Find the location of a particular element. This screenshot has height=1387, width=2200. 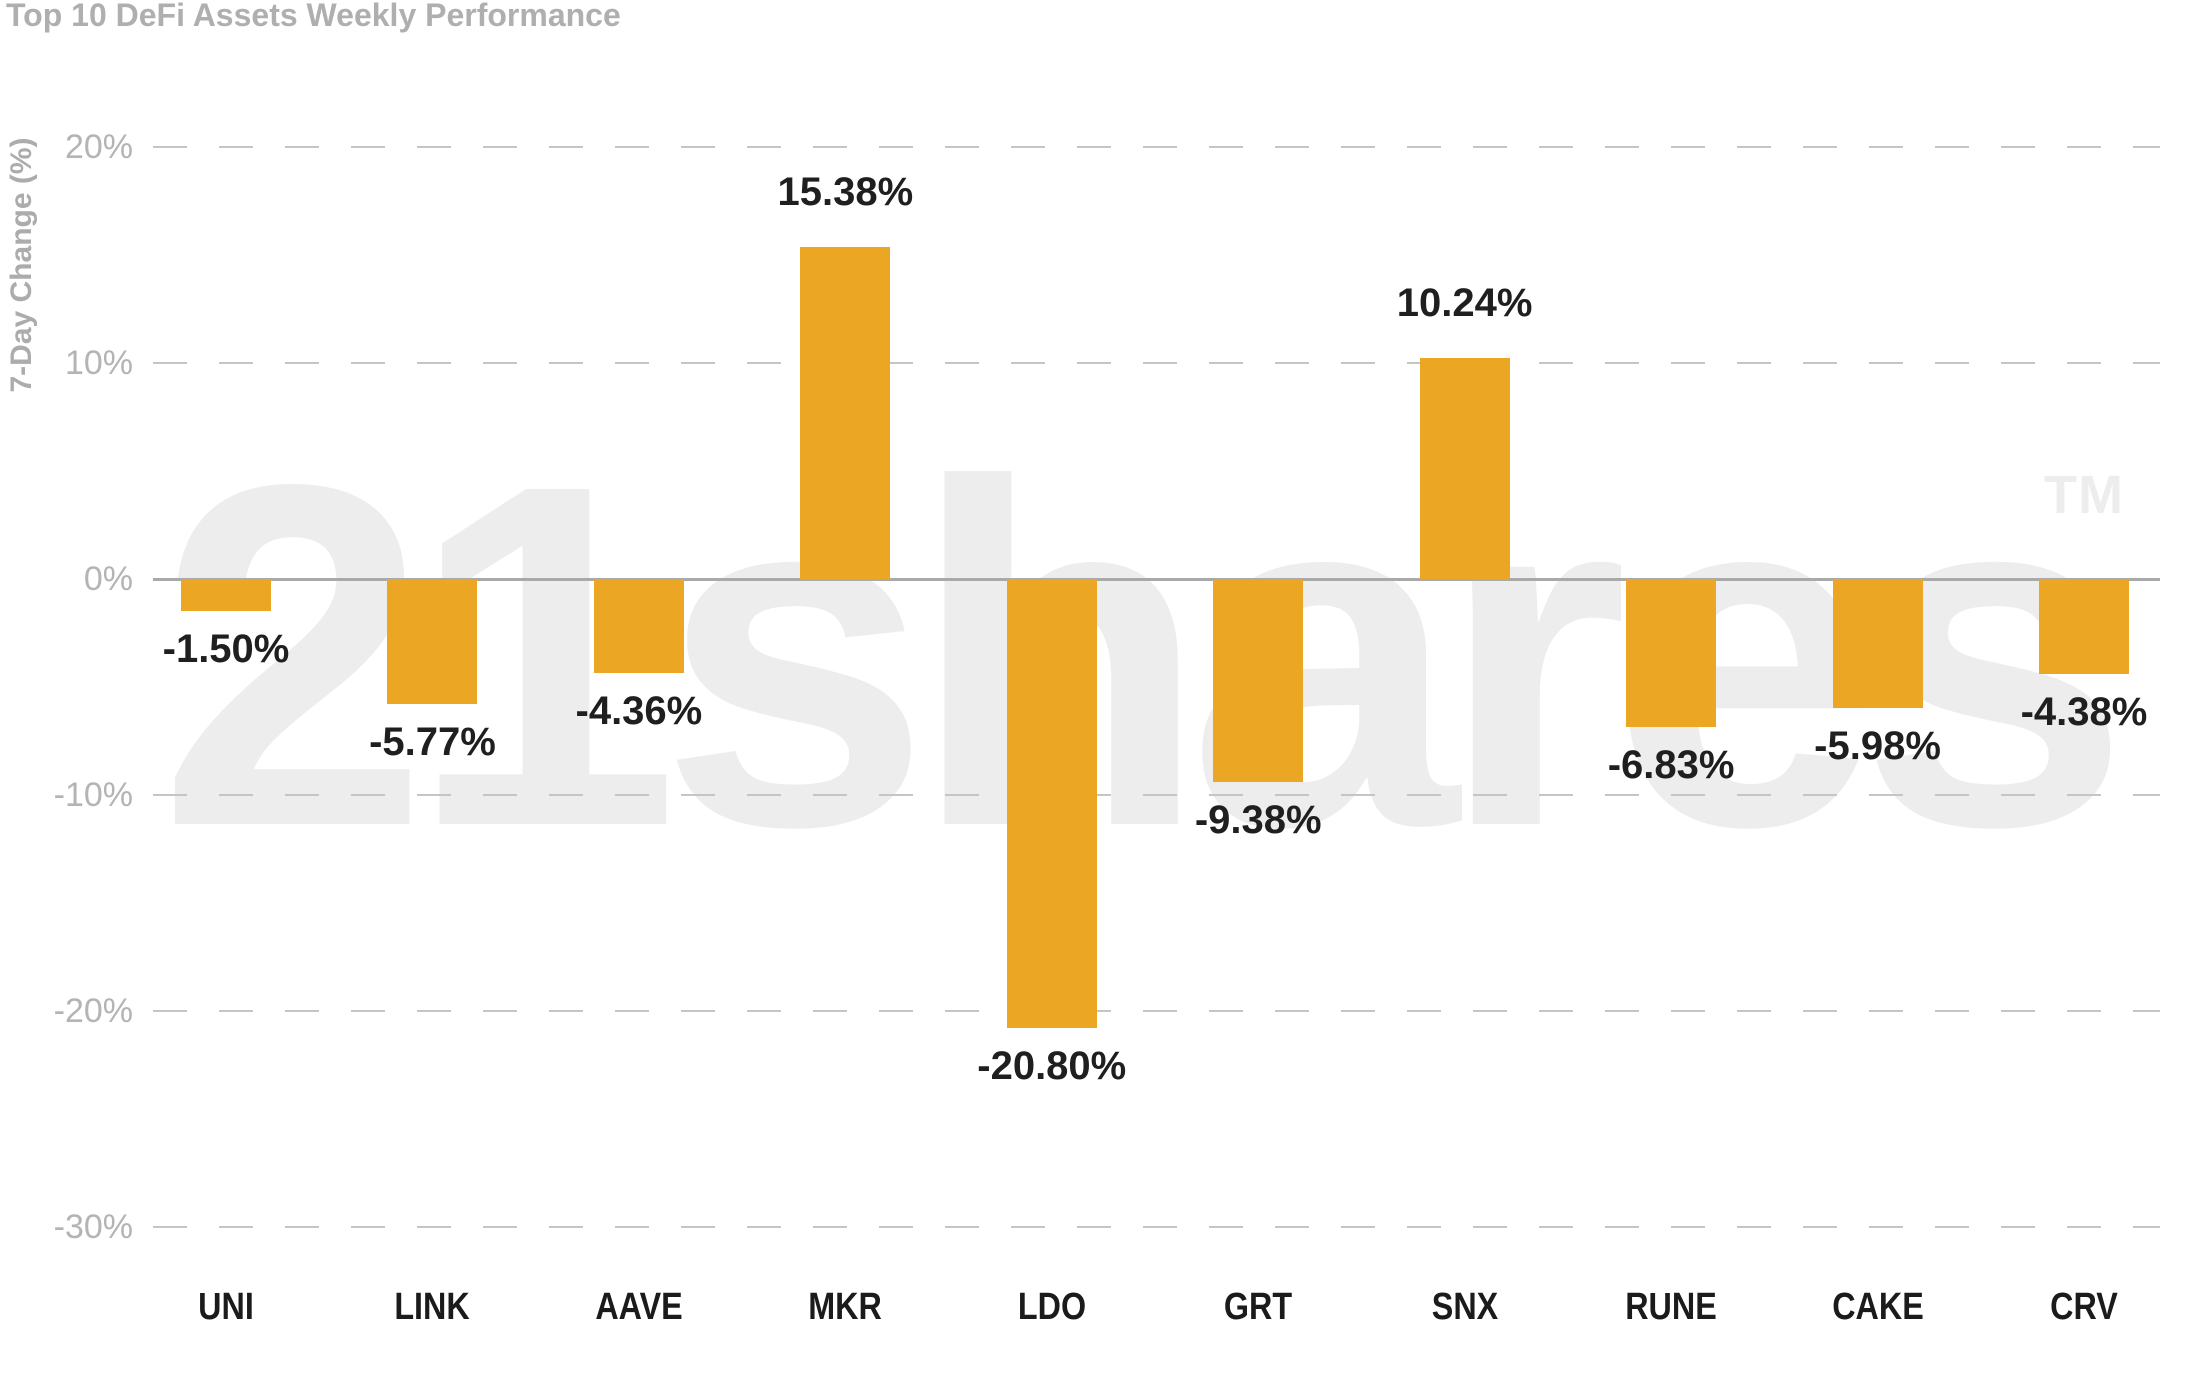

value-label-AAVE: -4.36% is located at coordinates (639, 711).